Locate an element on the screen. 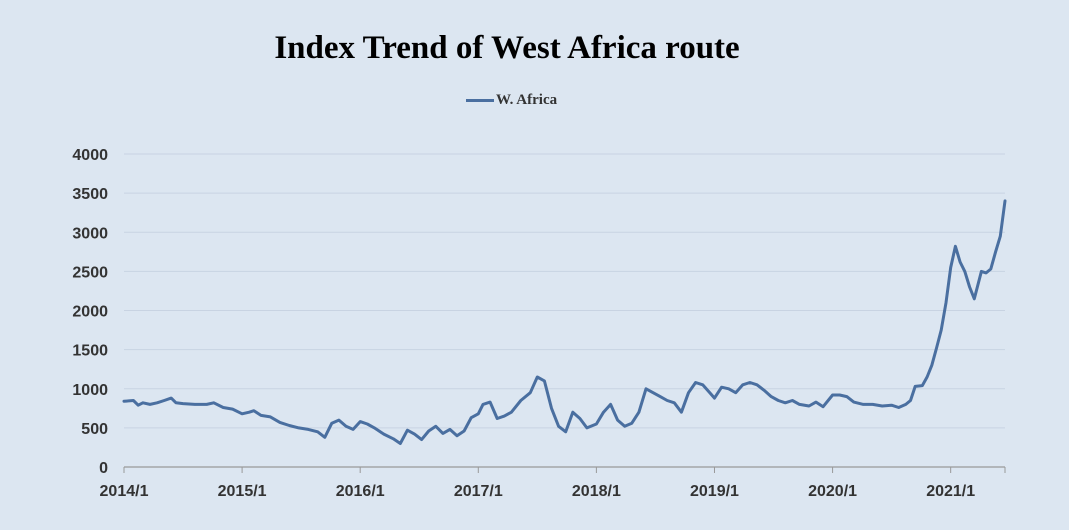 The width and height of the screenshot is (1069, 530). x-tick-label-2019/1: 2019/1 is located at coordinates (714, 491).